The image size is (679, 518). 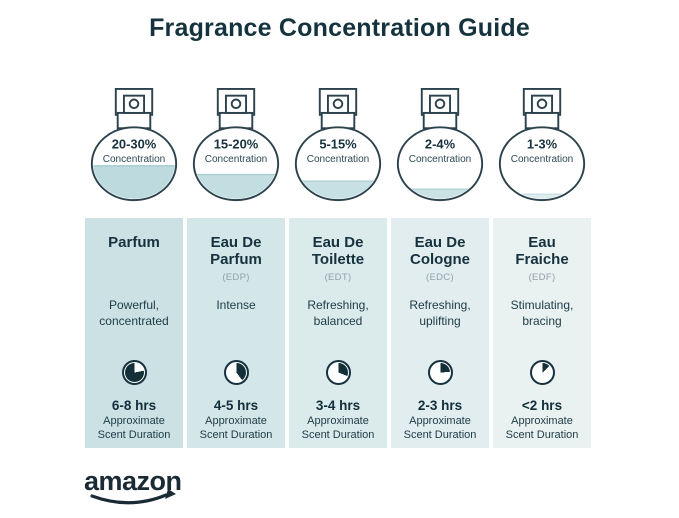 I want to click on fragrance-description: Refreshing, uplifting, so click(x=440, y=313).